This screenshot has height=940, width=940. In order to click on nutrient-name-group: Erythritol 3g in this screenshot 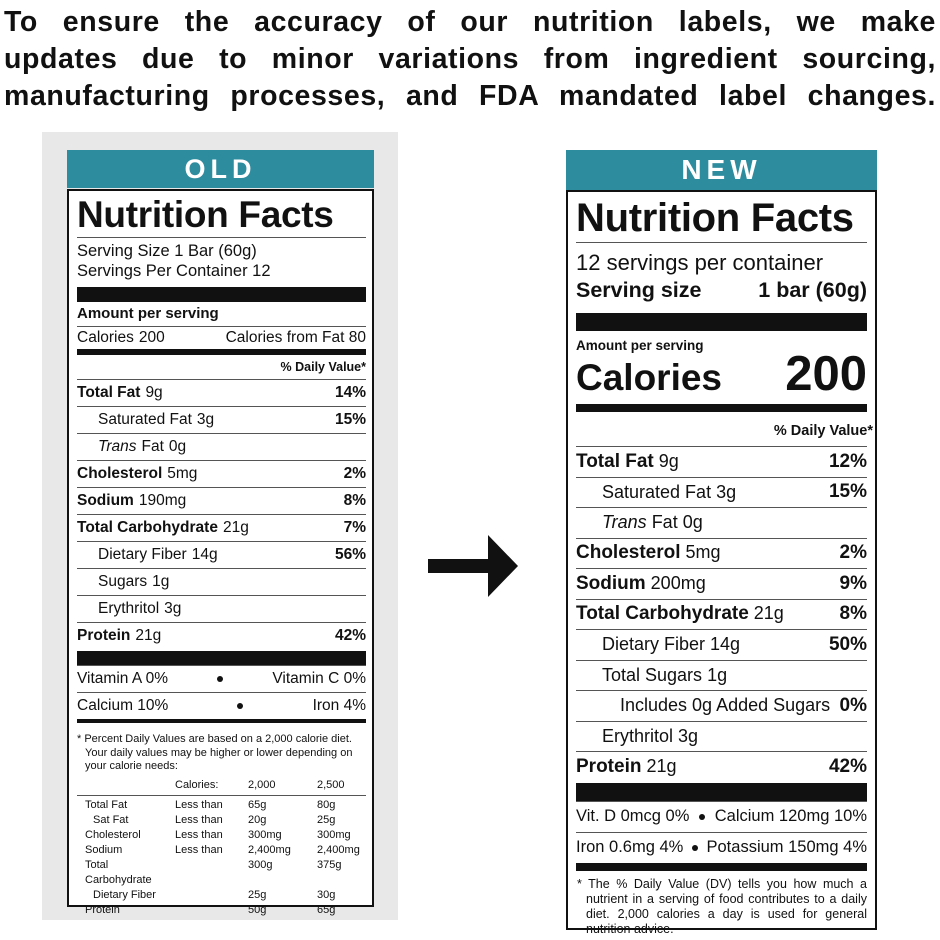, I will do `click(650, 736)`.